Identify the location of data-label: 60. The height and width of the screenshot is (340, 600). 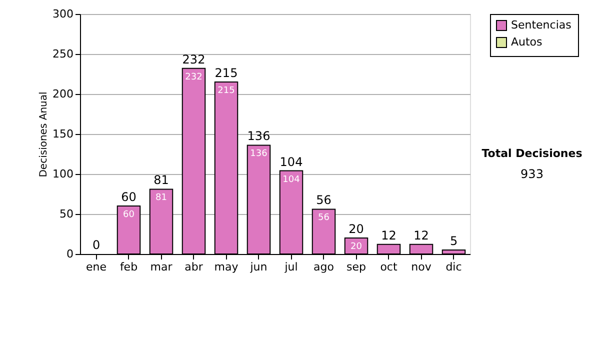
(129, 215).